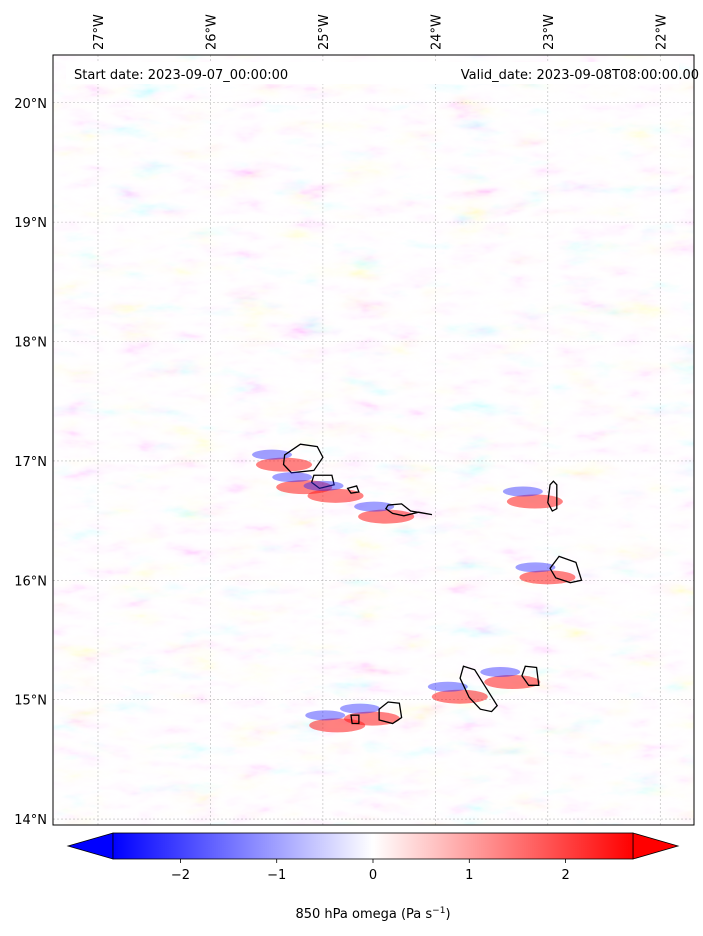 The image size is (703, 936). Describe the element at coordinates (661, 32) in the screenshot. I see `lon-tick-label: 22°W` at that location.